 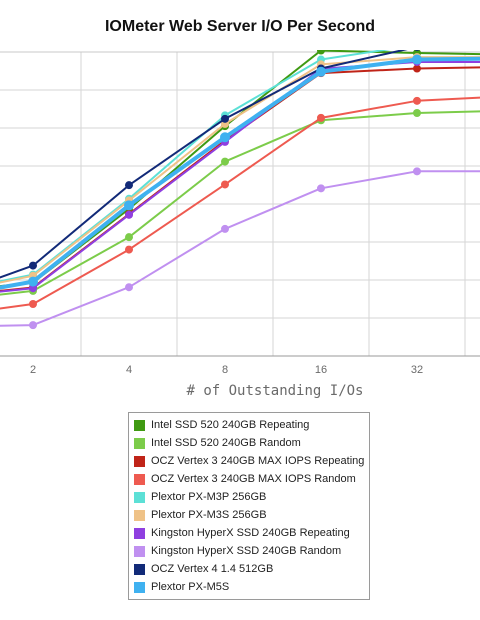 I want to click on x-tick-label: 4, so click(x=129, y=370).